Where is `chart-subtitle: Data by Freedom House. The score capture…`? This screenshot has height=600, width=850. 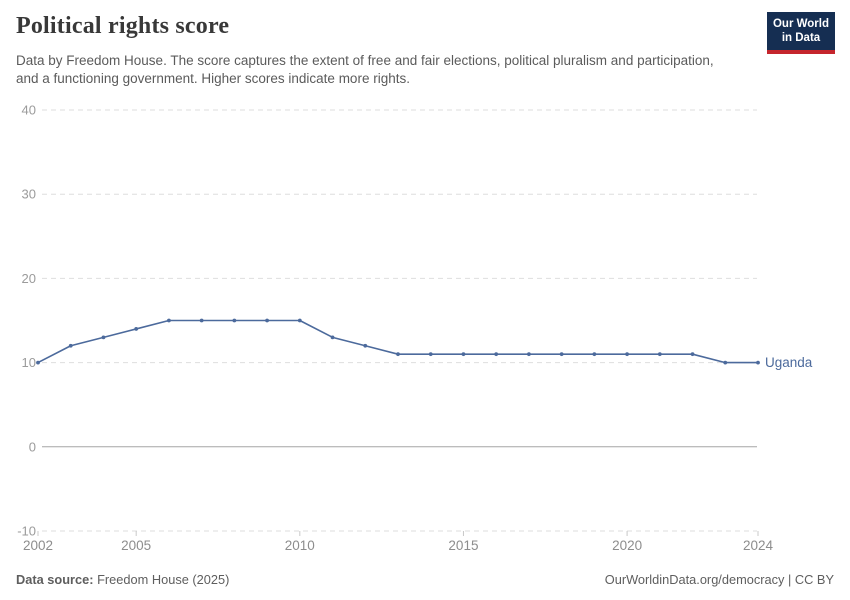 chart-subtitle: Data by Freedom House. The score capture… is located at coordinates (365, 69).